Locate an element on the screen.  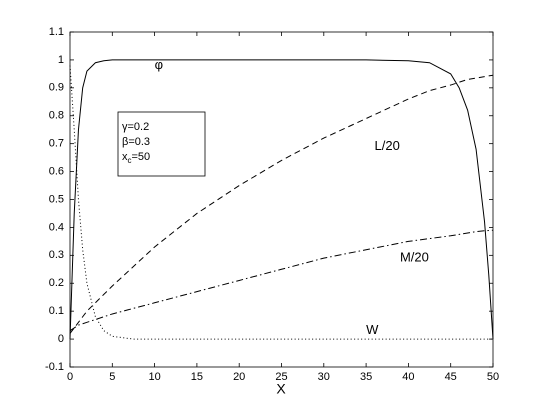
x-tick-label: 15 is located at coordinates (197, 377).